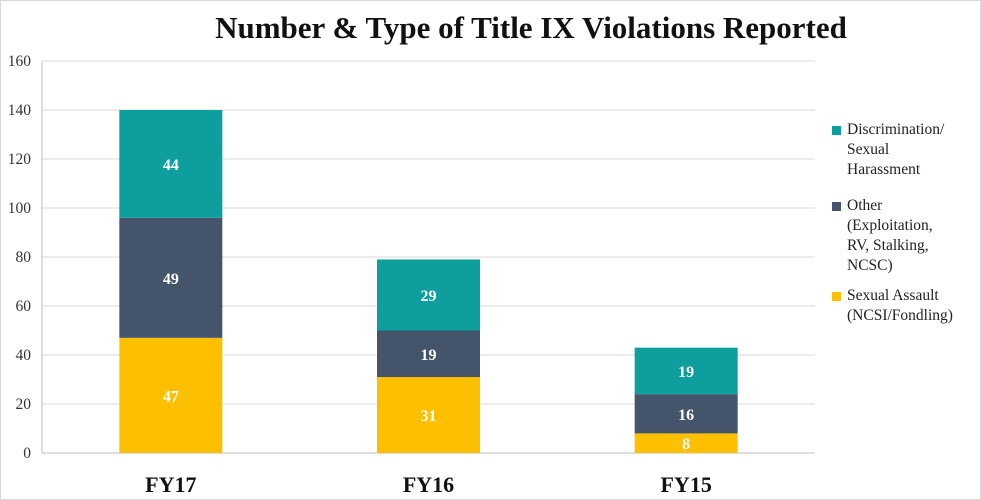 The height and width of the screenshot is (500, 981). I want to click on data-label: 31, so click(429, 416).